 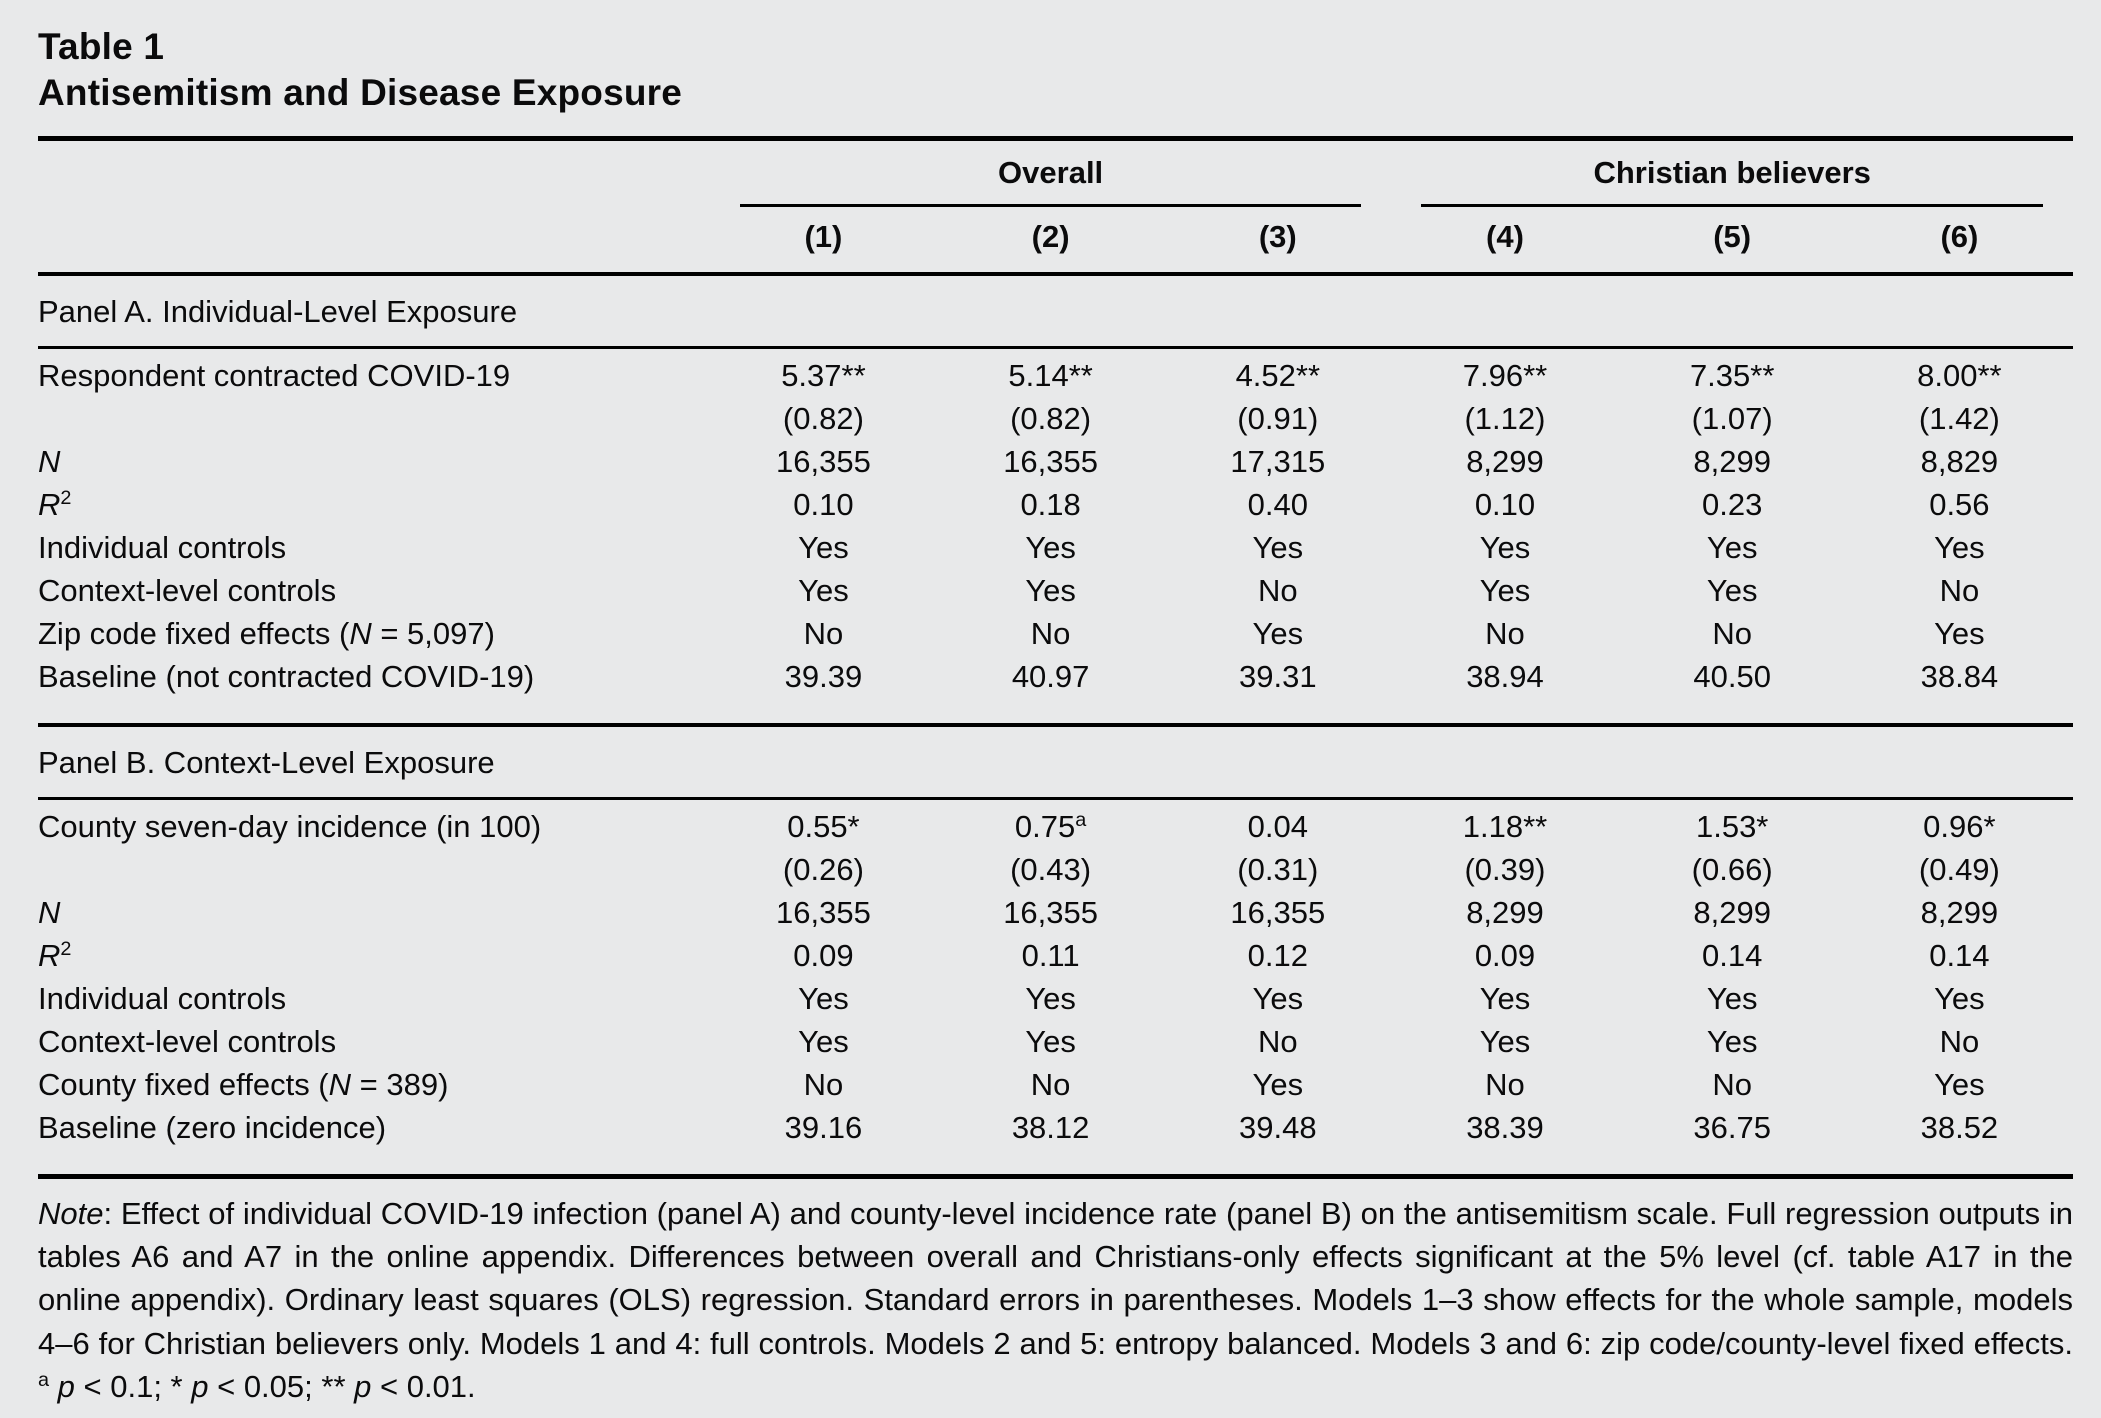 What do you see at coordinates (1959, 1127) in the screenshot?
I see `cell-value: 38.52` at bounding box center [1959, 1127].